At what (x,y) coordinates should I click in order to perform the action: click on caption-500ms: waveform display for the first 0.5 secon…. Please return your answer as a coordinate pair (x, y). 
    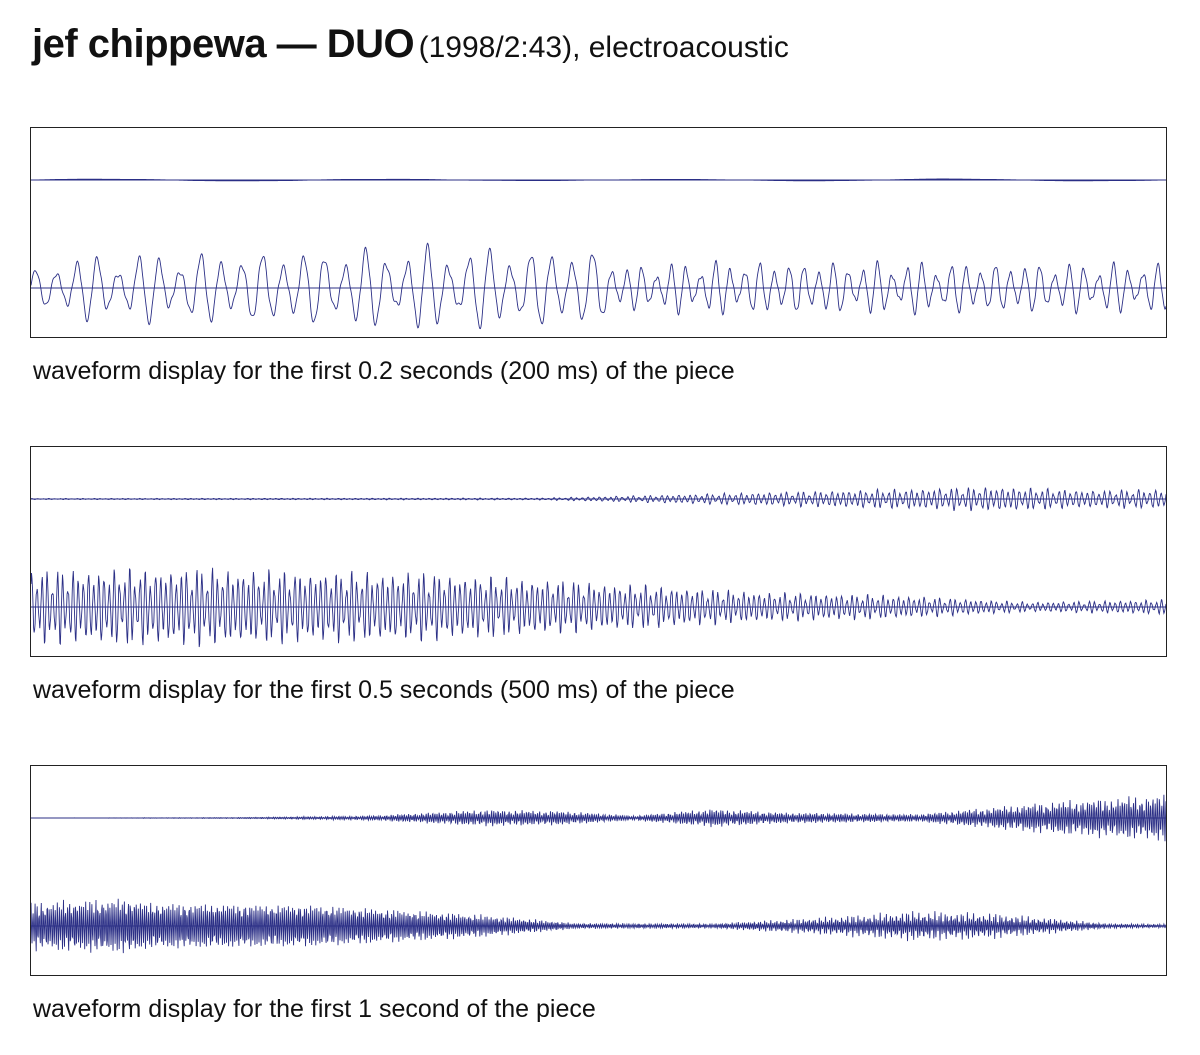
    Looking at the image, I should click on (384, 690).